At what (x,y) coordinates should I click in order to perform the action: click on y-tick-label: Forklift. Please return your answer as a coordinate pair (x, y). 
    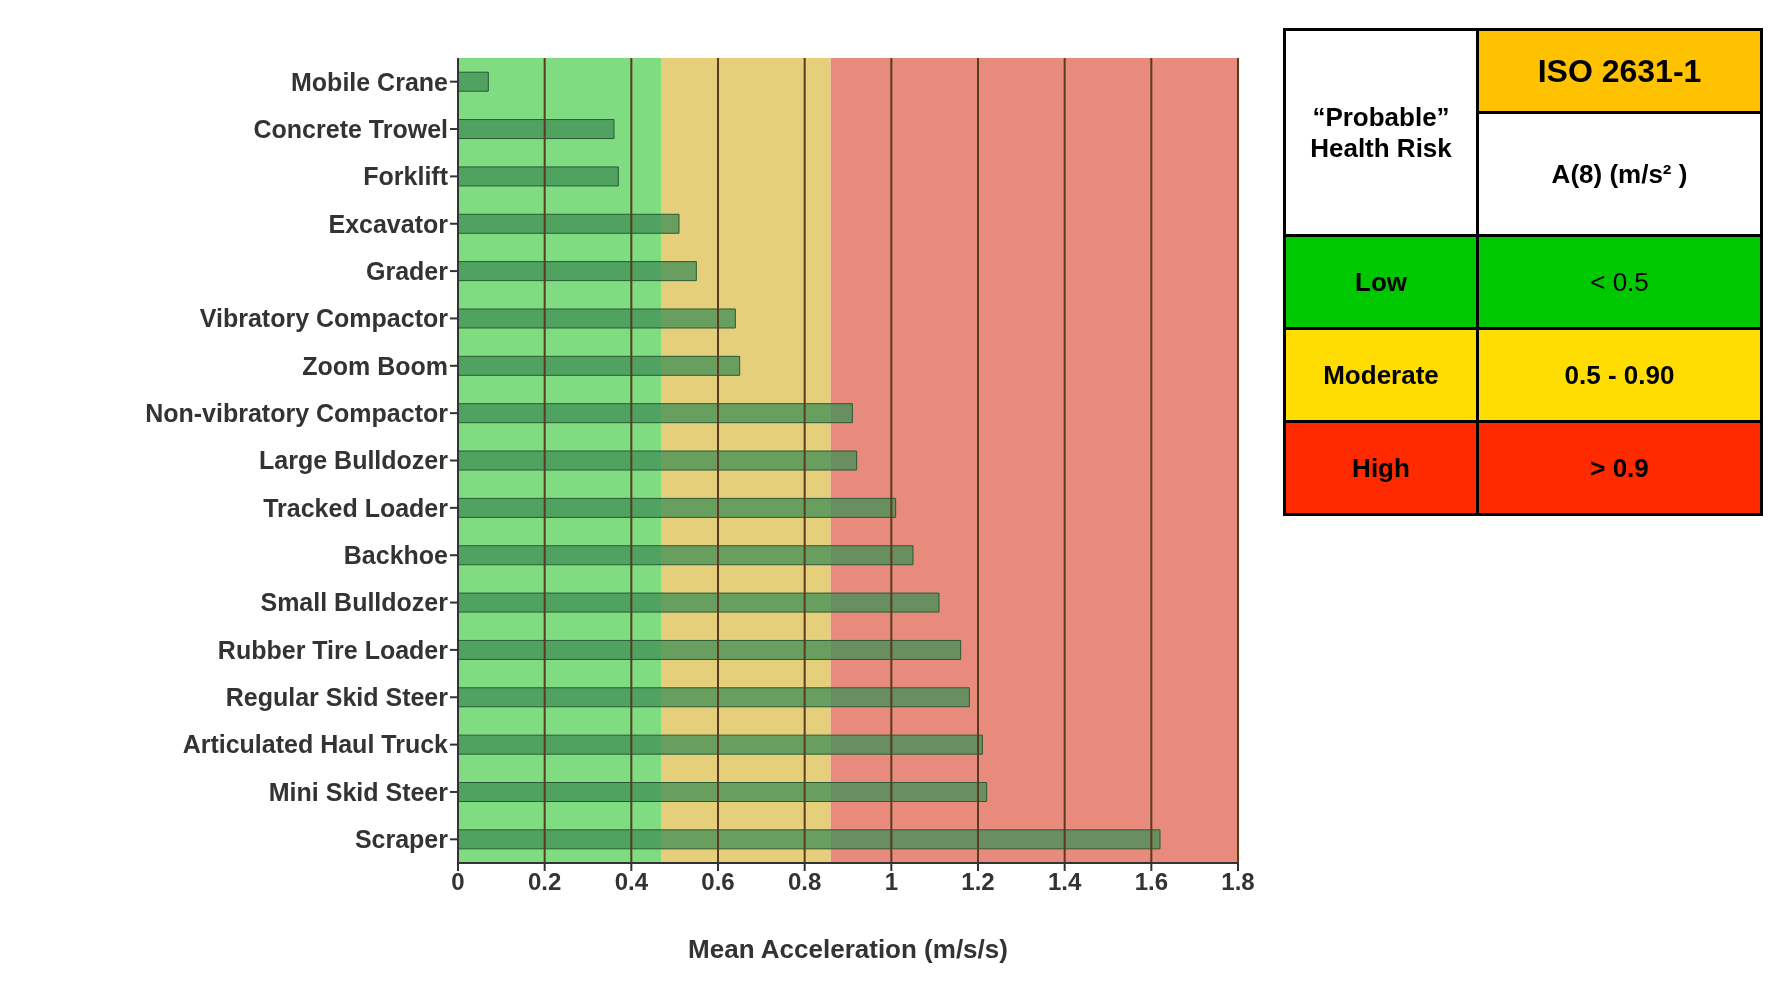
    Looking at the image, I should click on (406, 176).